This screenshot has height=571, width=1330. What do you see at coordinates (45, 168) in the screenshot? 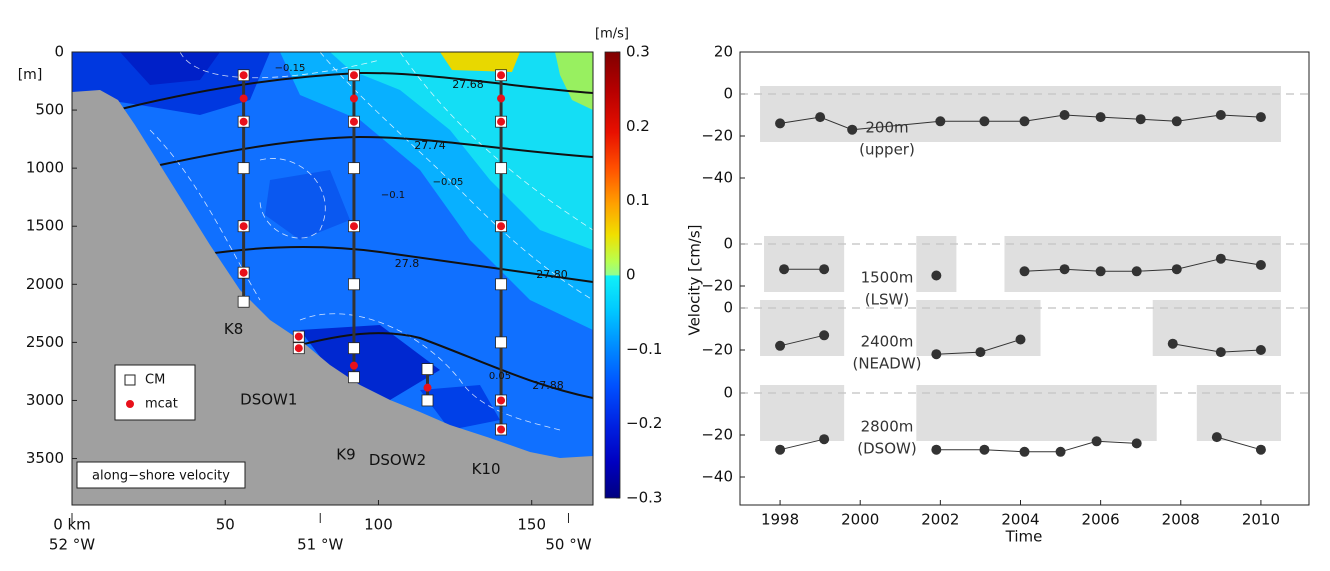
I see `y-tick-label: 1000` at bounding box center [45, 168].